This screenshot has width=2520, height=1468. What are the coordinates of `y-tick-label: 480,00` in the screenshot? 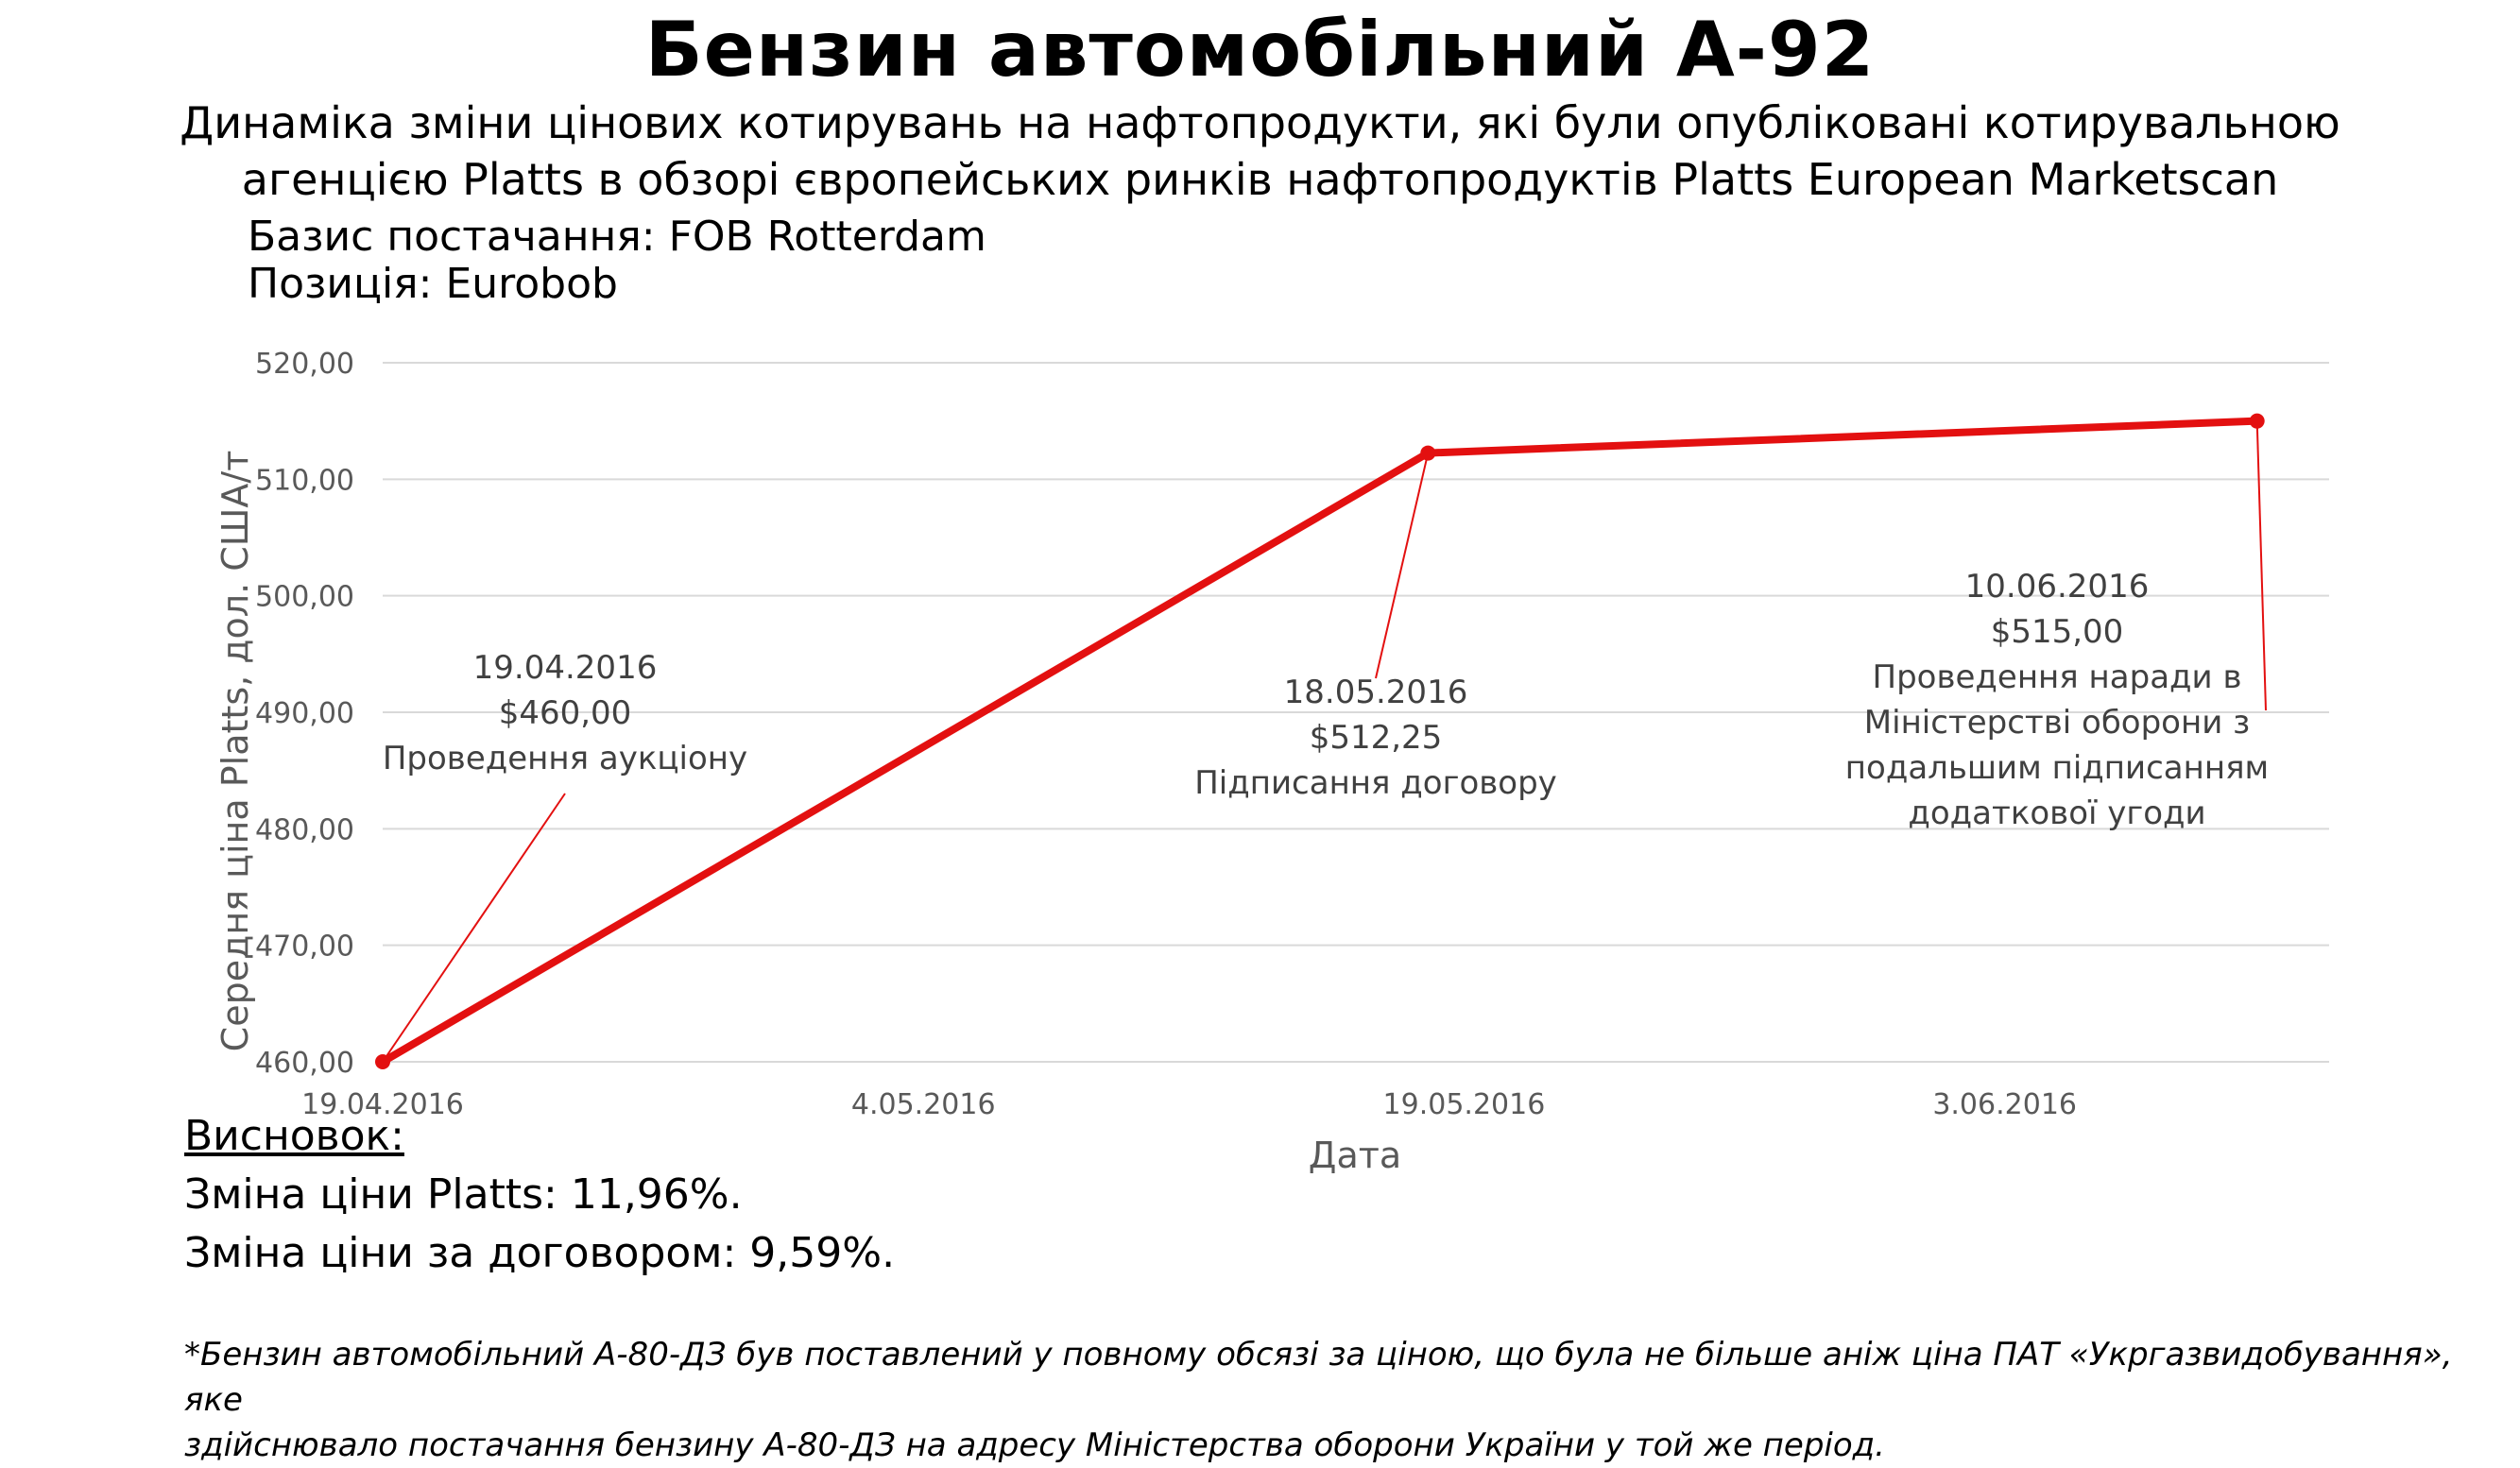 It's located at (304, 829).